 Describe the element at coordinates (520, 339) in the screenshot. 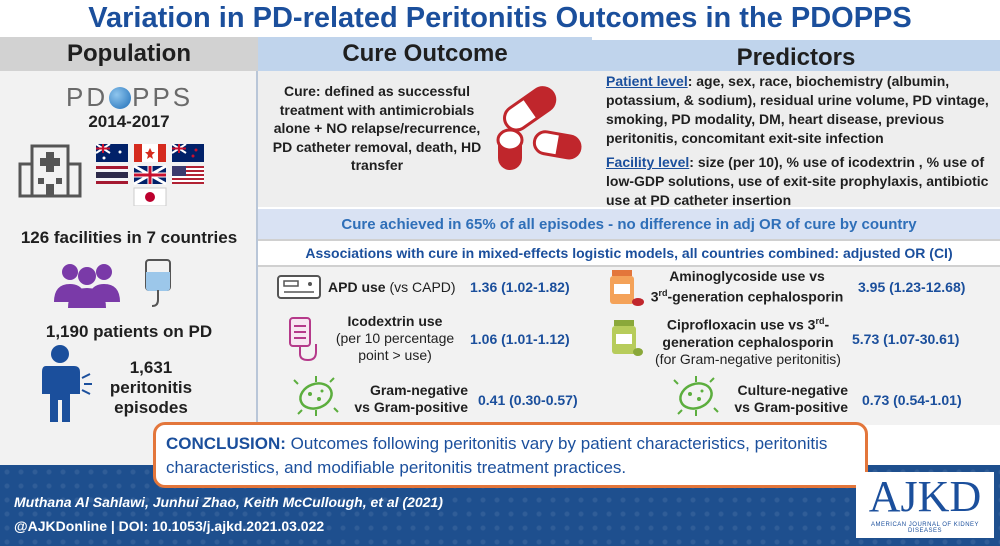

I see `icodextrin-odds-ratio: 1.06 (1.01-1.12)` at that location.